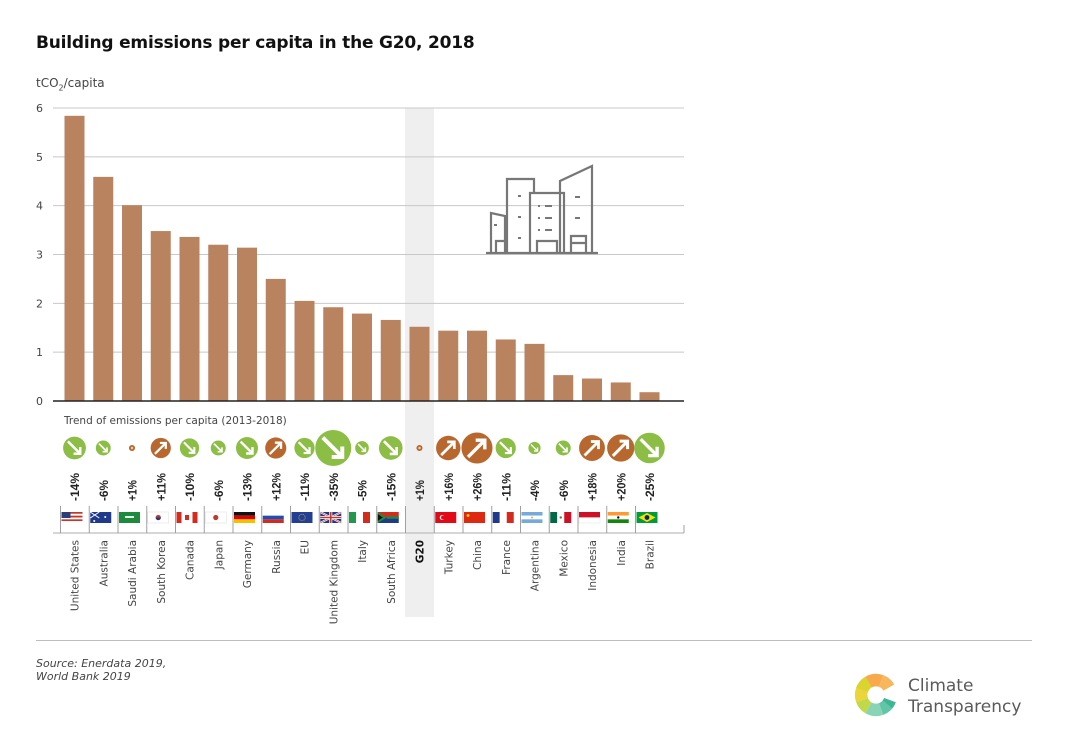 This screenshot has width=1068, height=755. Describe the element at coordinates (359, 517) in the screenshot. I see `italy-flag` at that location.